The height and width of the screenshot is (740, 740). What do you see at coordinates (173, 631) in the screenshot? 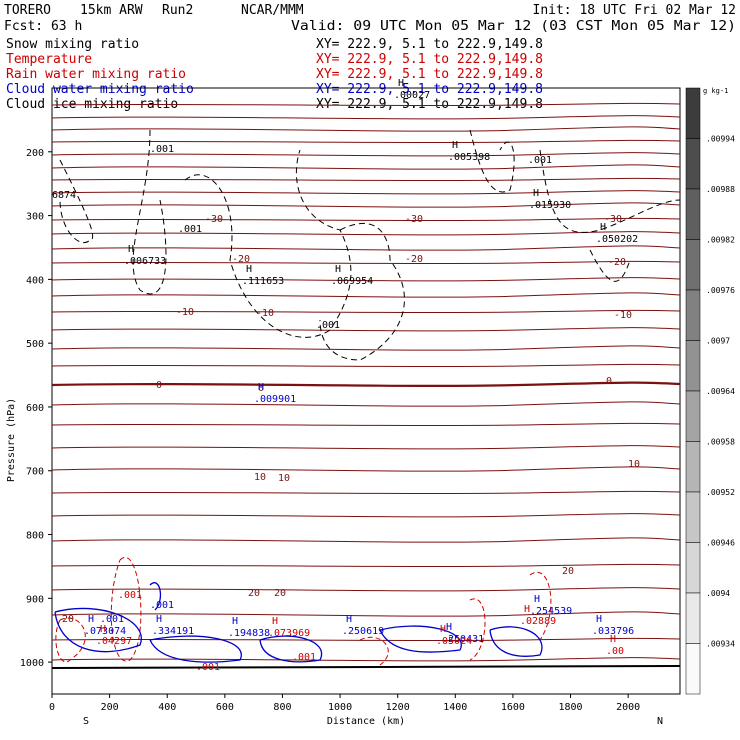
I see `extremum-value: .334191` at bounding box center [173, 631].